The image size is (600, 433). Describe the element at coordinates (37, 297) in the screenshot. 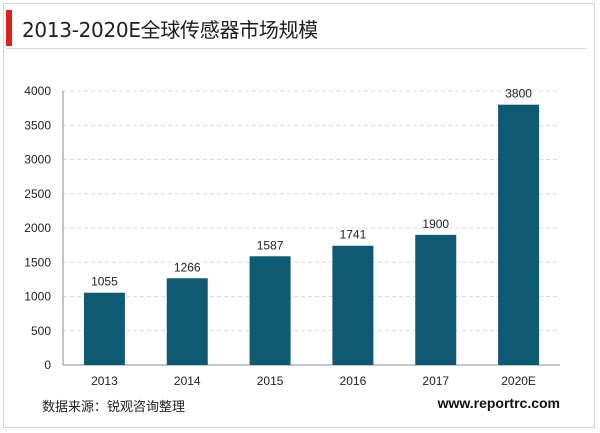

I see `y-tick-label: 1000` at that location.